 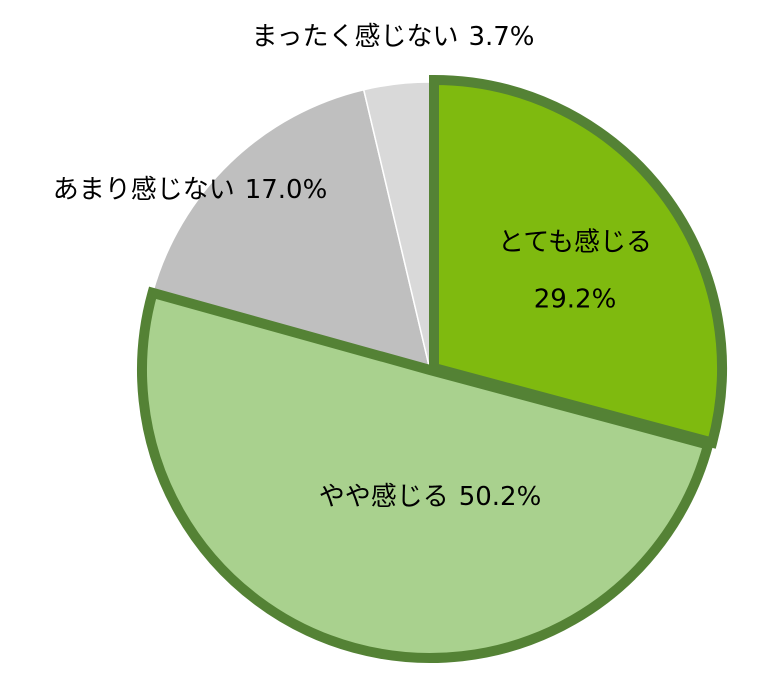 I want to click on slice-label: やや感じる 50.2%, so click(x=430, y=497).